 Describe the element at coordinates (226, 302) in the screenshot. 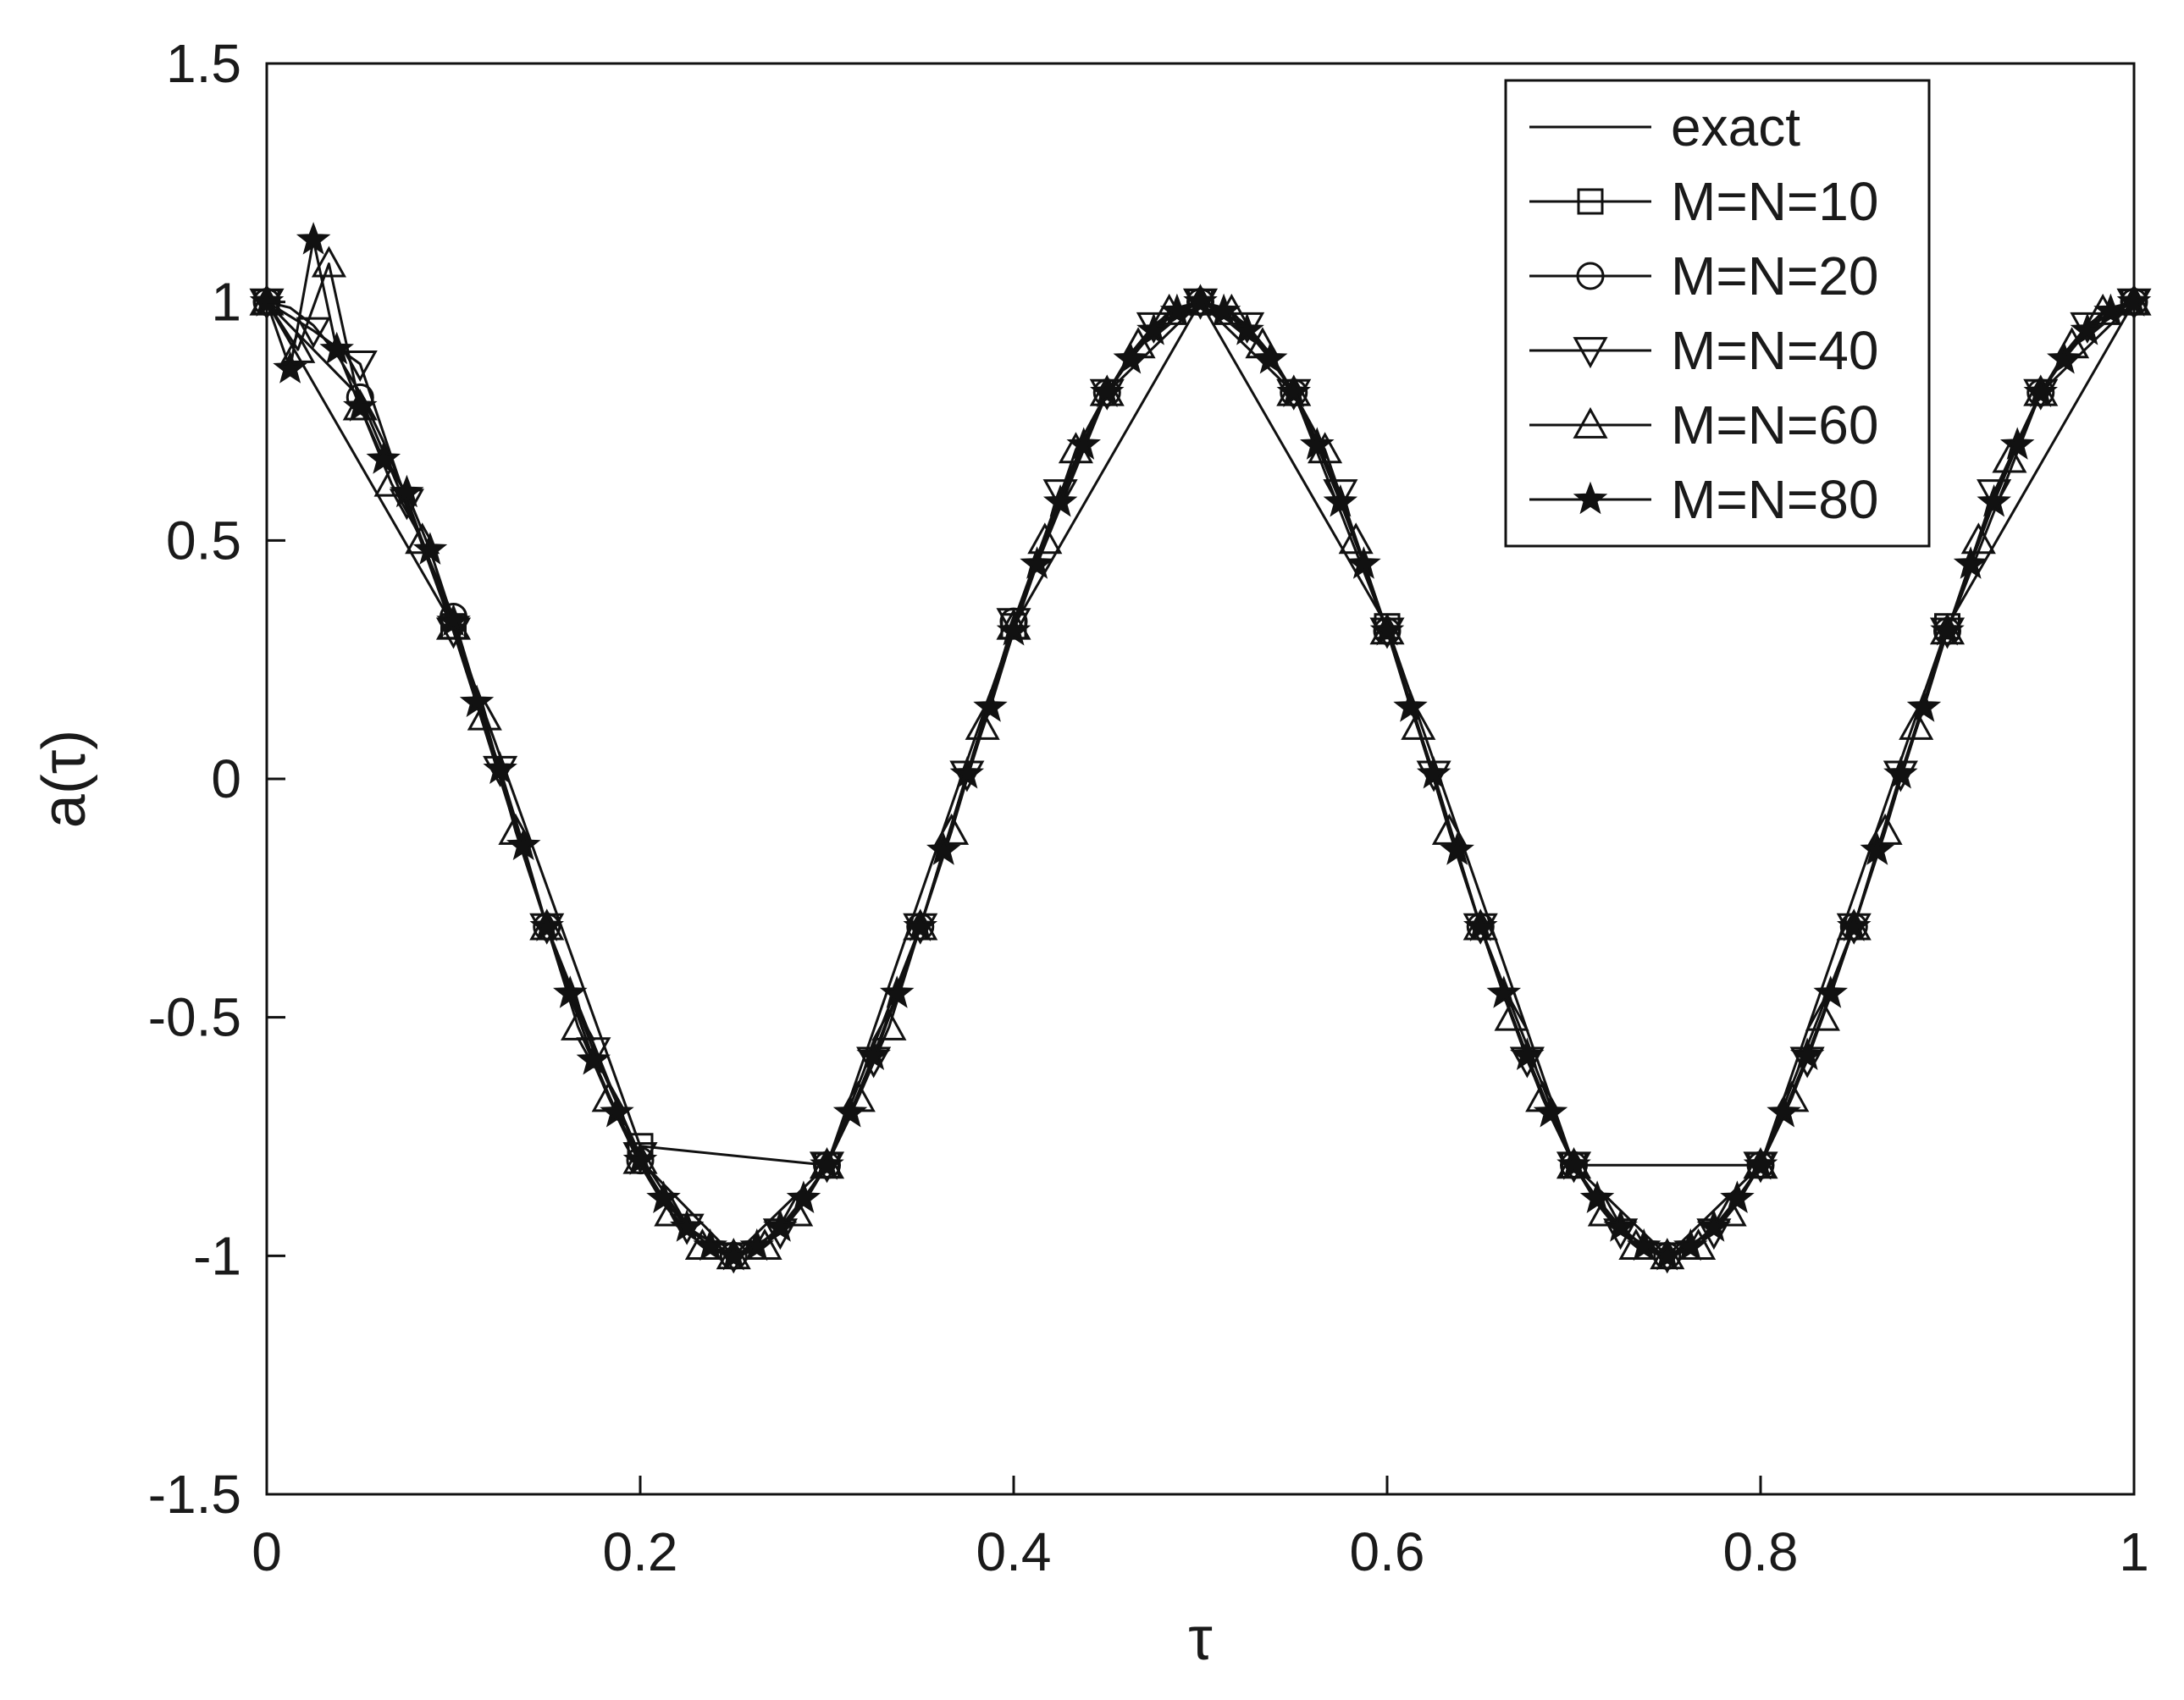

I see `y-tick-label: 1` at that location.